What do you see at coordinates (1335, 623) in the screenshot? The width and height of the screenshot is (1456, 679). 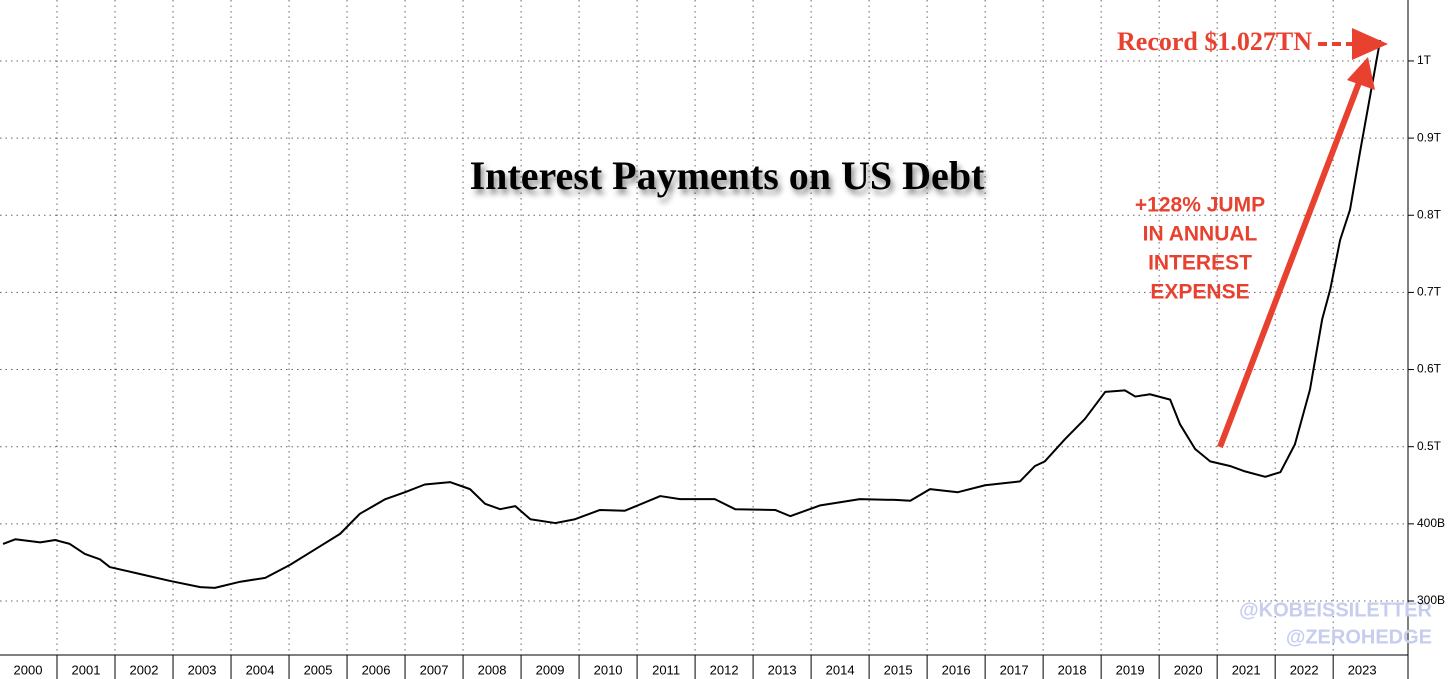 I see `watermarks: @KOBEISSILETTER @ZEROHEDGE` at bounding box center [1335, 623].